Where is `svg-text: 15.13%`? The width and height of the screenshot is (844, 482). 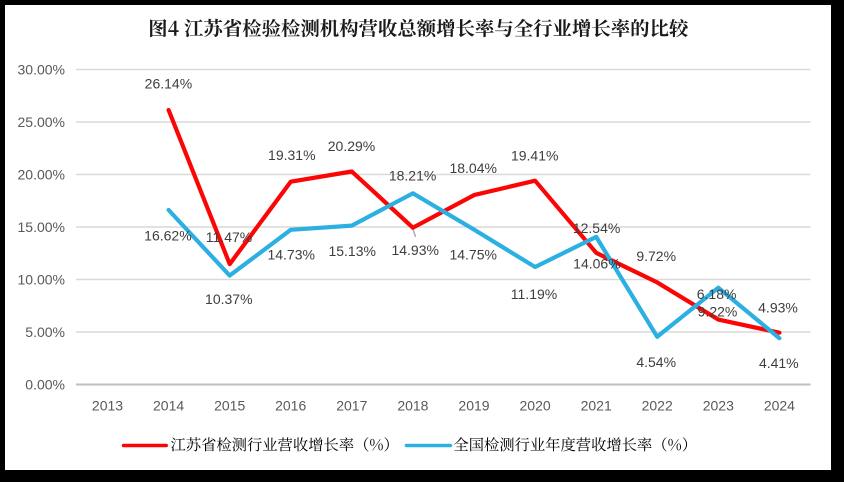 svg-text: 15.13% is located at coordinates (351, 251).